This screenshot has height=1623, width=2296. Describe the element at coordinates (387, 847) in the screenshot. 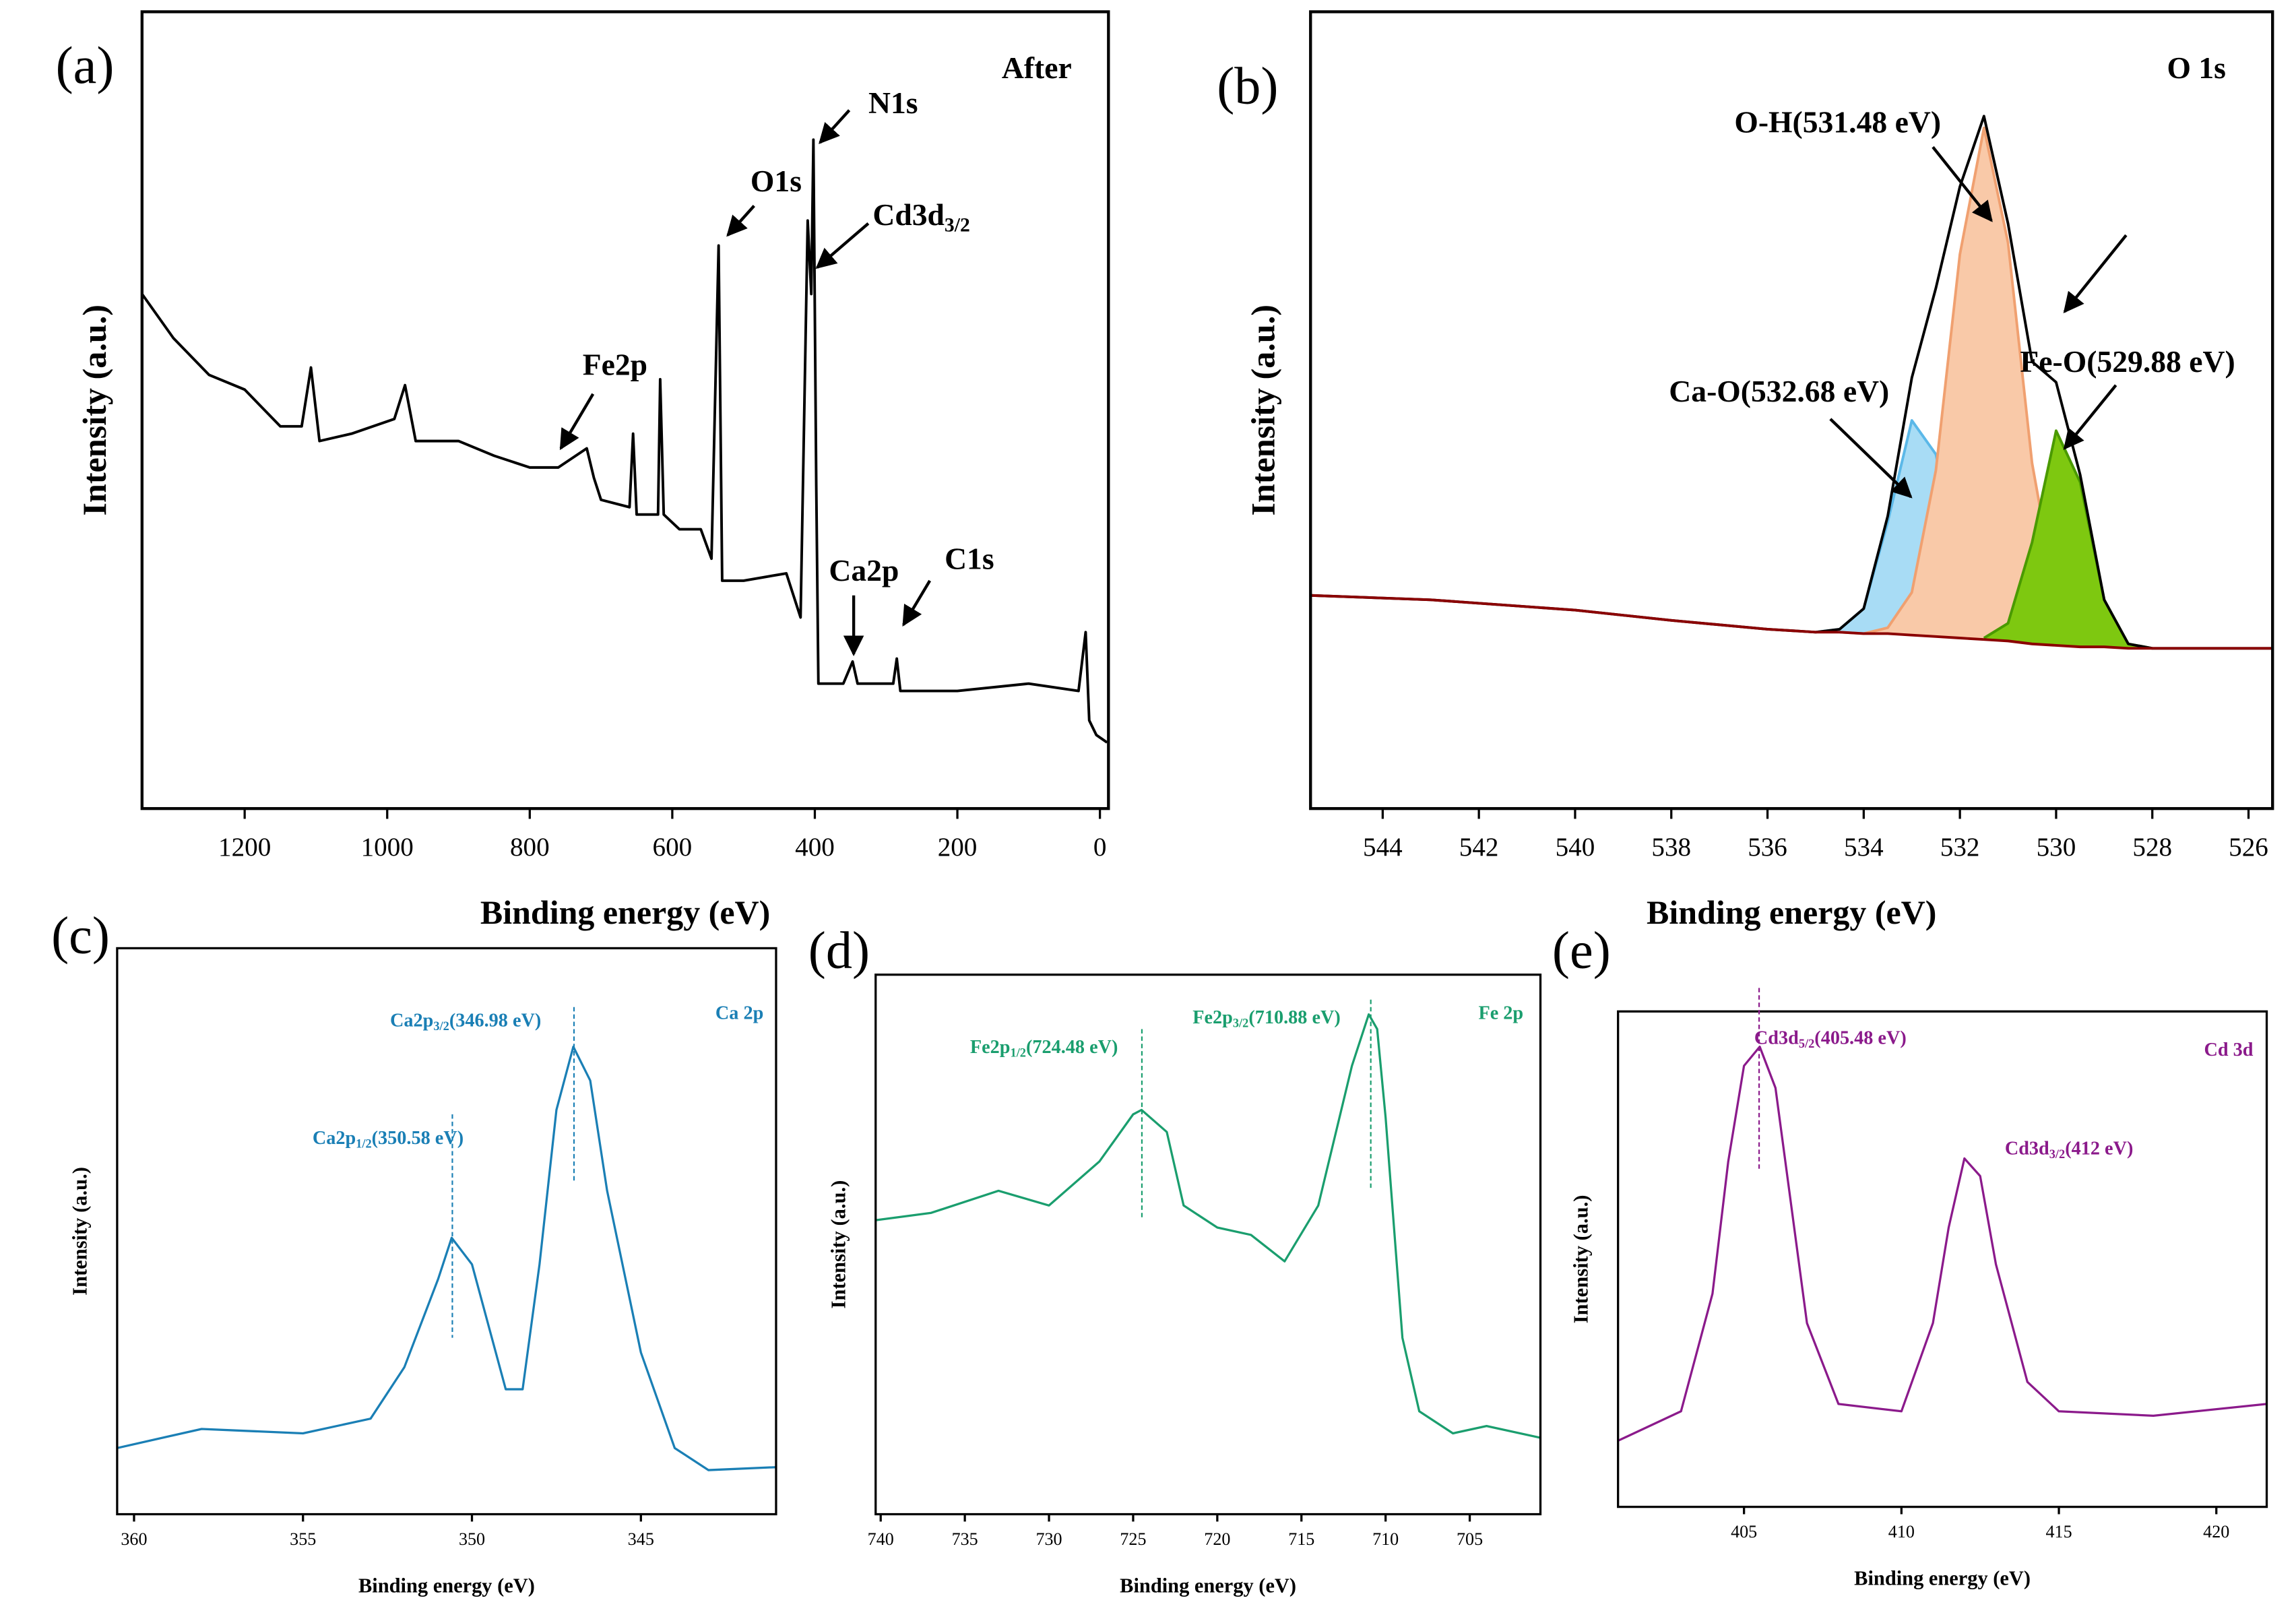

I see `x-tick-label: 1000` at that location.